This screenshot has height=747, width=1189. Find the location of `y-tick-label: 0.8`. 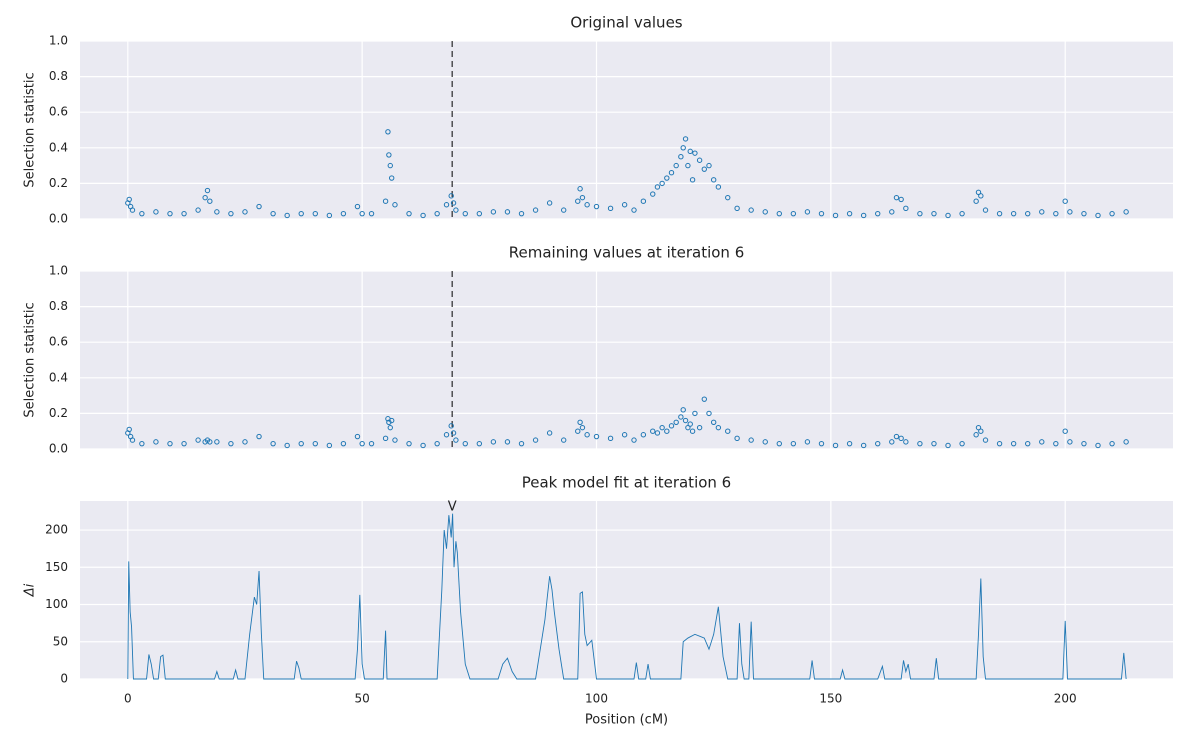

y-tick-label: 0.8 is located at coordinates (58, 76).